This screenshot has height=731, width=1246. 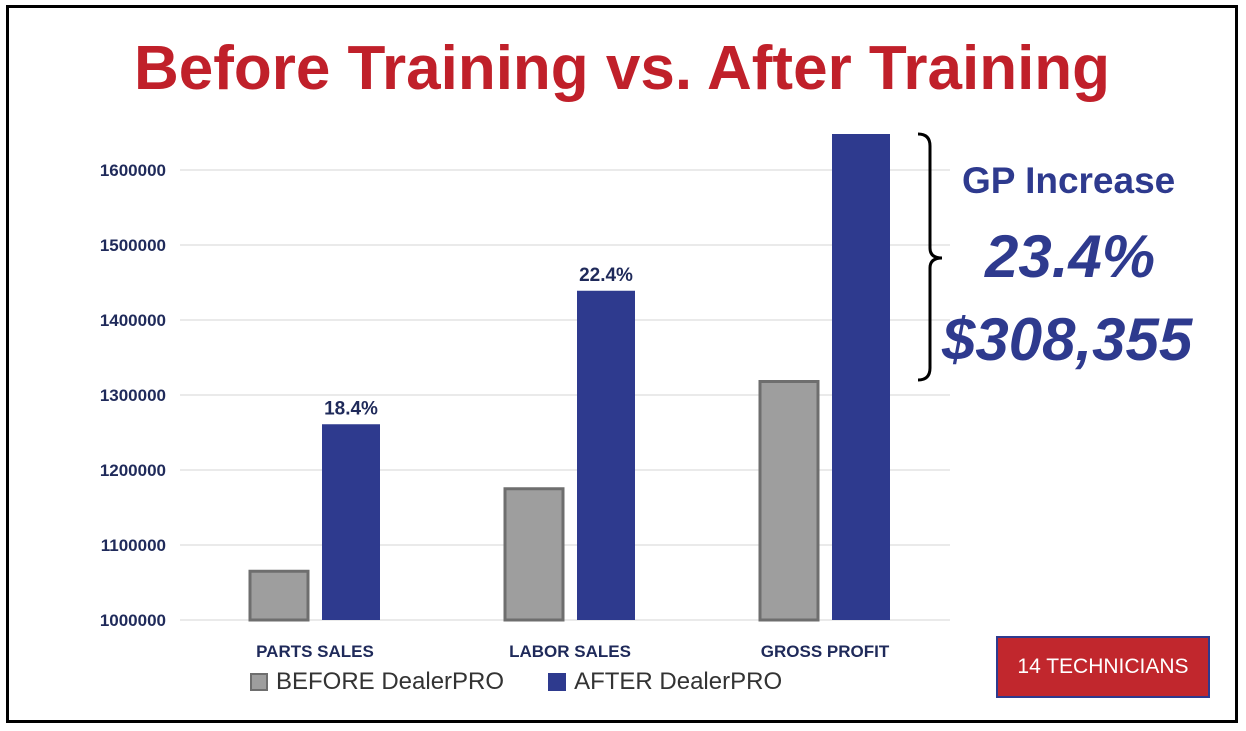 What do you see at coordinates (133, 395) in the screenshot?
I see `y-tick-label: 1300000` at bounding box center [133, 395].